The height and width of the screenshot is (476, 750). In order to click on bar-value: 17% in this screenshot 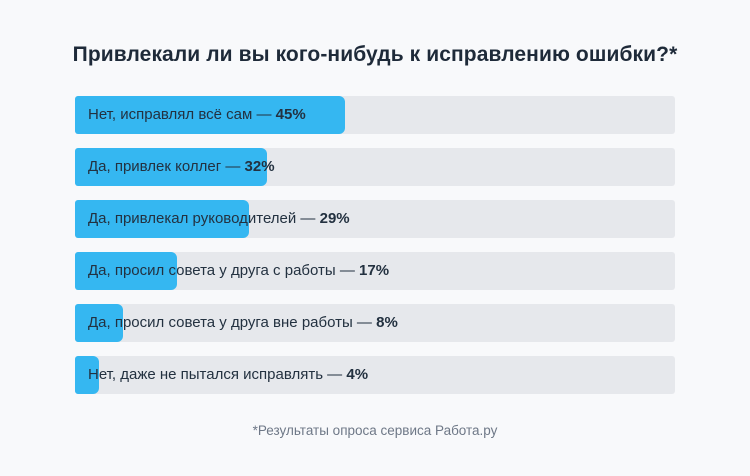, I will do `click(374, 270)`.